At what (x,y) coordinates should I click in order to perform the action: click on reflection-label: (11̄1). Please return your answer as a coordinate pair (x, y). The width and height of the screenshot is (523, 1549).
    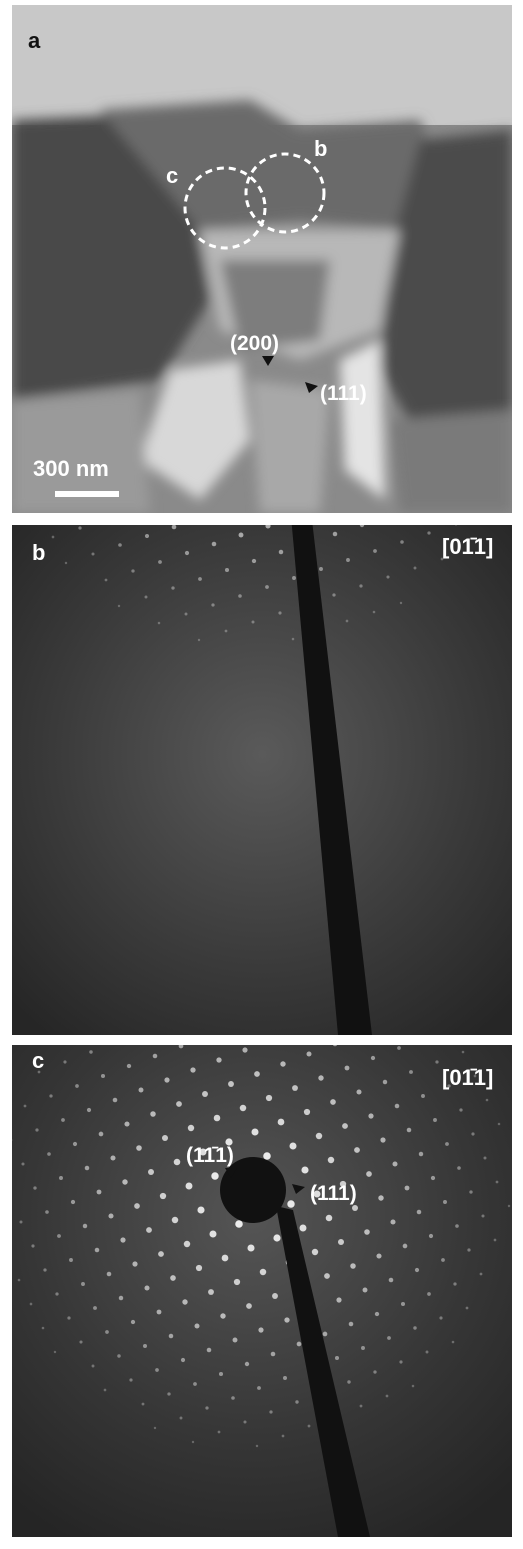
    Looking at the image, I should click on (210, 1155).